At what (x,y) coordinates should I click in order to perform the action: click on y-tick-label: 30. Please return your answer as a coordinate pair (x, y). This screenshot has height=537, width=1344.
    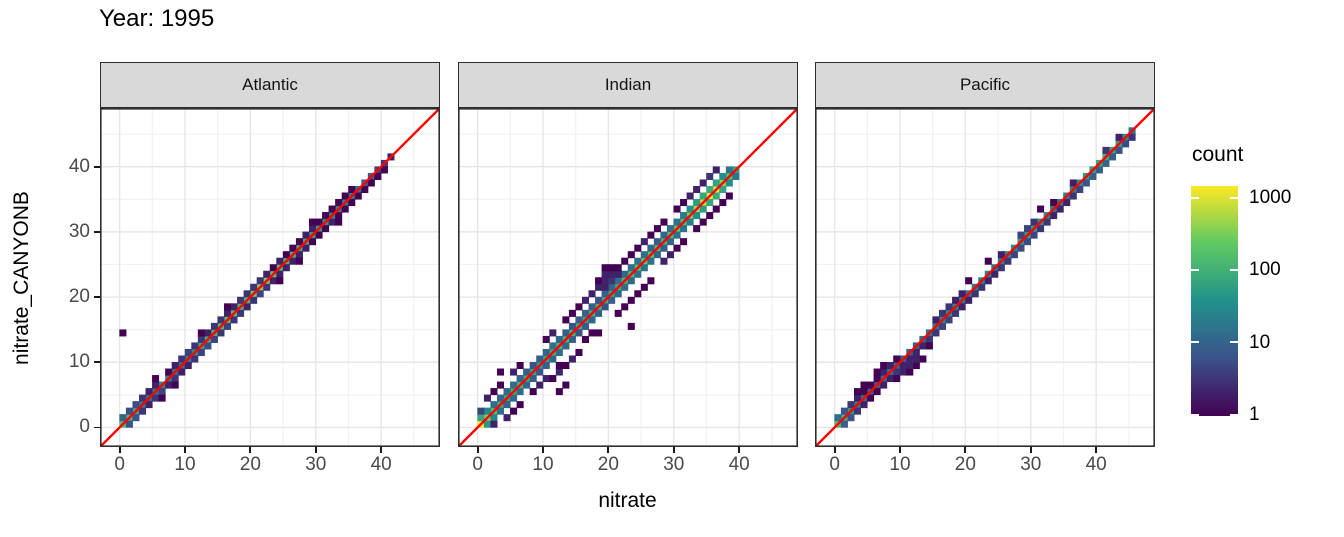
    Looking at the image, I should click on (79, 231).